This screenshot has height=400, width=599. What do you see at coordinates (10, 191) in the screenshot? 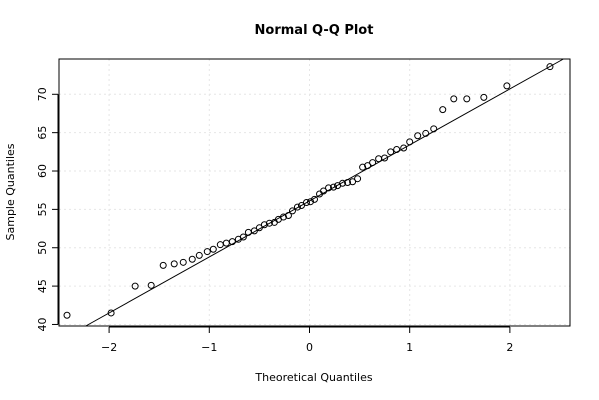
I see `y-axis-title: Sample Quantiles` at bounding box center [10, 191].